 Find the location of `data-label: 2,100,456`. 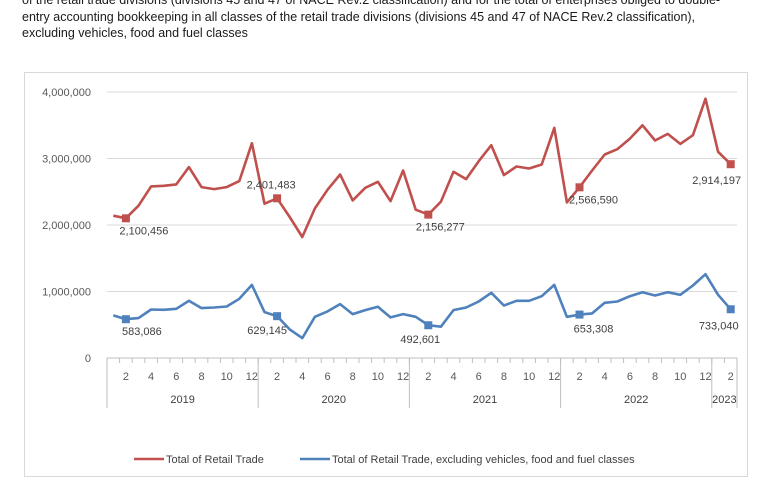

data-label: 2,100,456 is located at coordinates (143, 231).